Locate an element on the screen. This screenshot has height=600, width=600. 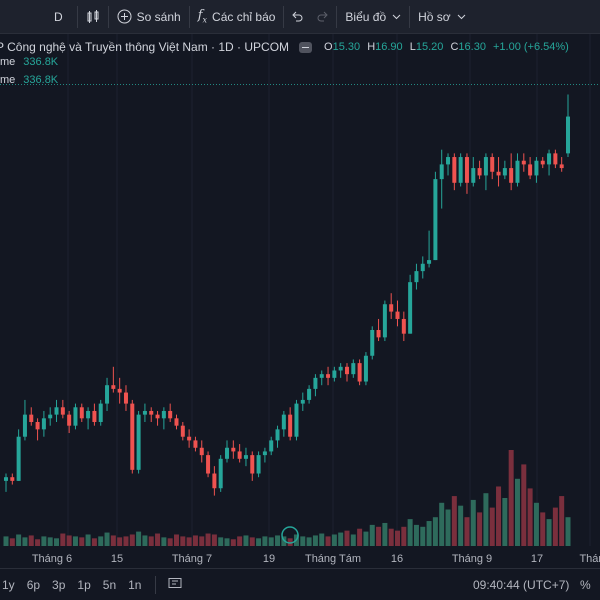
compare-label: So sánh is located at coordinates (158, 16).